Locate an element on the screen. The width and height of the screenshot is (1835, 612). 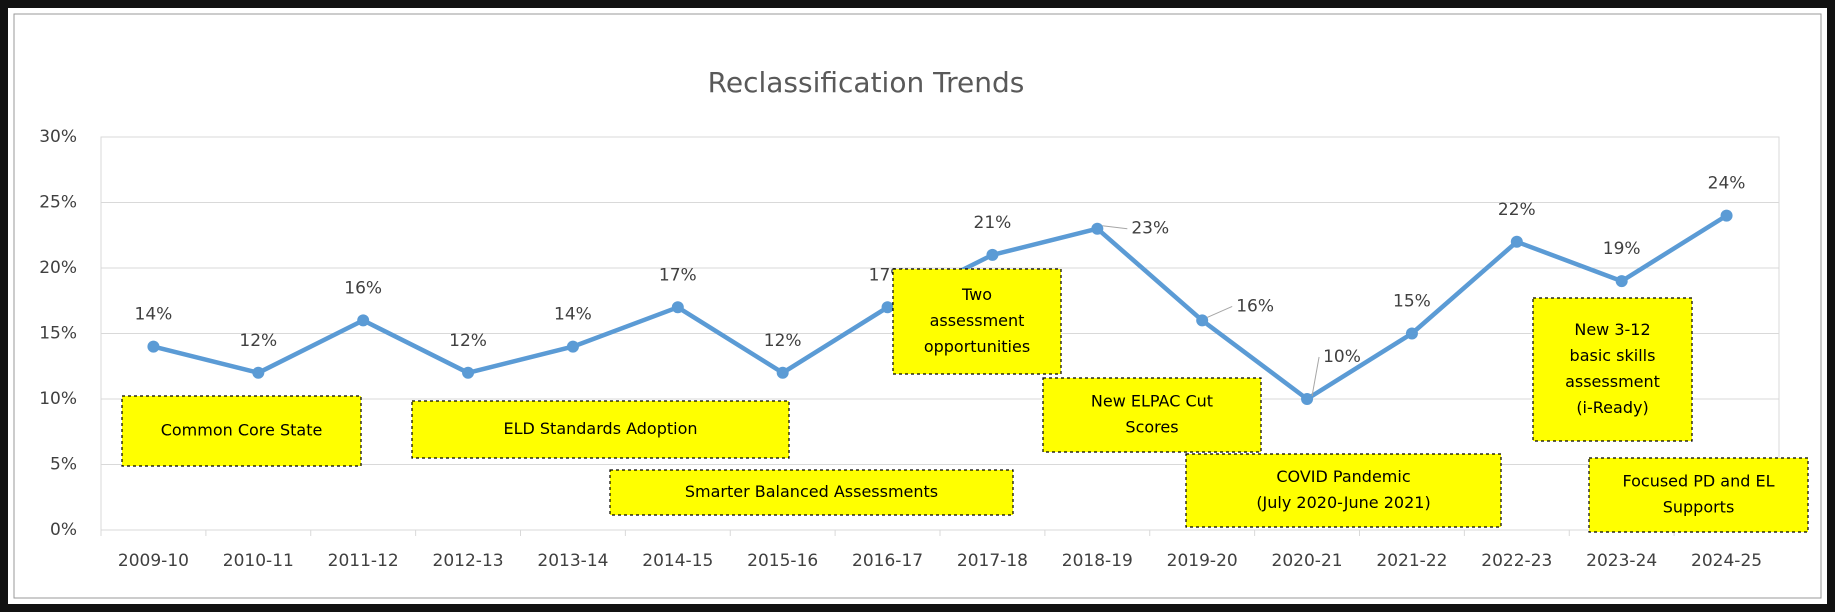
x-tick-label: 2020-21 is located at coordinates (1307, 561).